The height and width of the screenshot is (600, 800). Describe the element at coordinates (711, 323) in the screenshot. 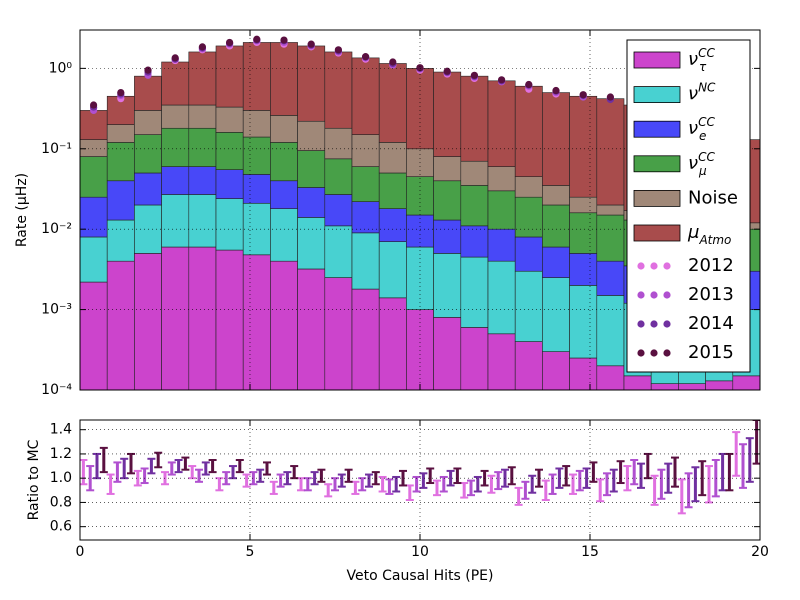

I see `legend-label: 2014` at that location.